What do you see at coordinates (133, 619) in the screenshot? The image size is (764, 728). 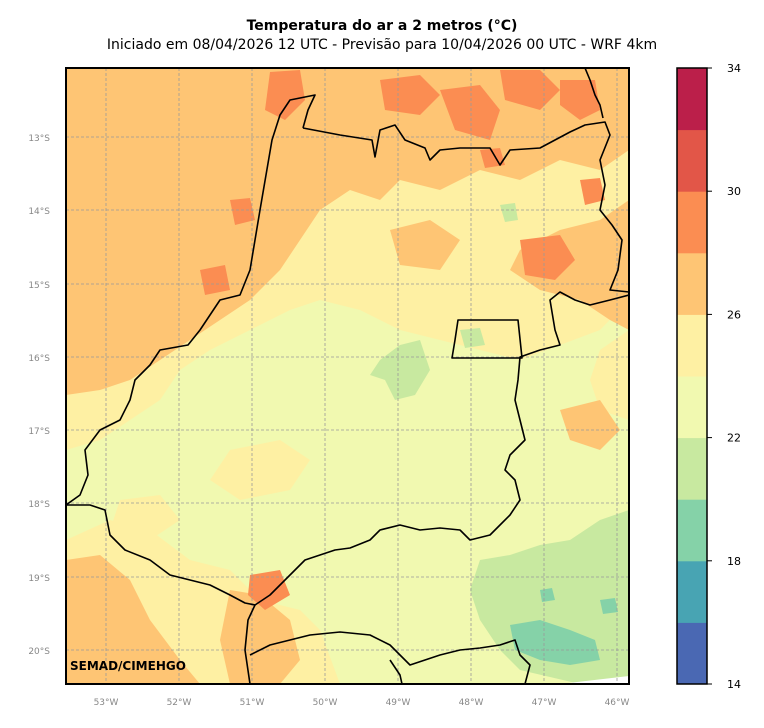 I see `field-26-28-sw` at bounding box center [133, 619].